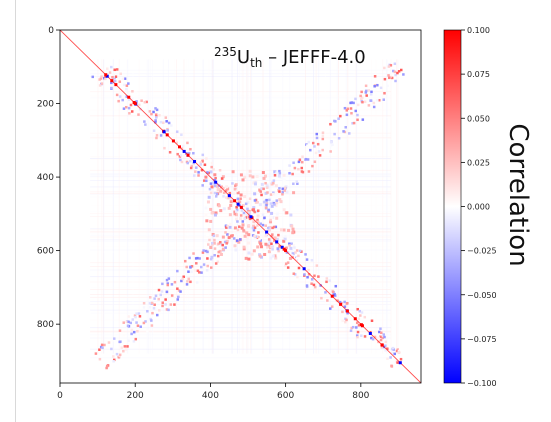 This screenshot has height=422, width=551. Describe the element at coordinates (60, 396) in the screenshot. I see `x-tick-label: 0` at that location.